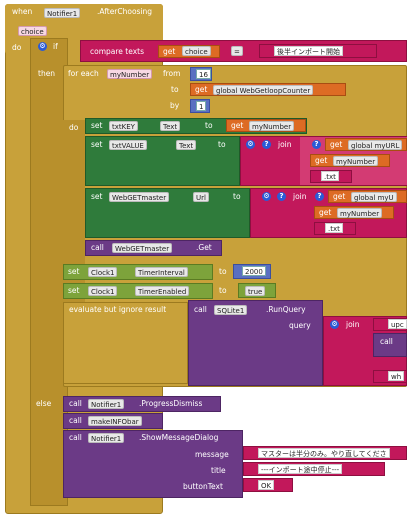 Image resolution: width=407 pixels, height=520 pixels. What do you see at coordinates (74, 290) in the screenshot?
I see `set-label-5: set` at bounding box center [74, 290].